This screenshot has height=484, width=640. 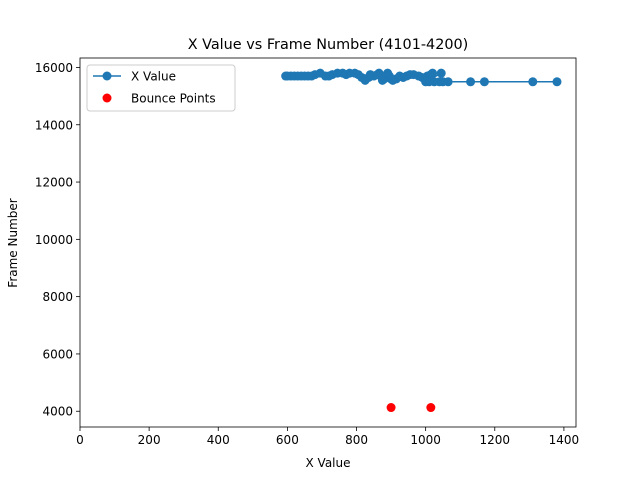 I want to click on legend: X Value Bounce Points, so click(x=161, y=88).